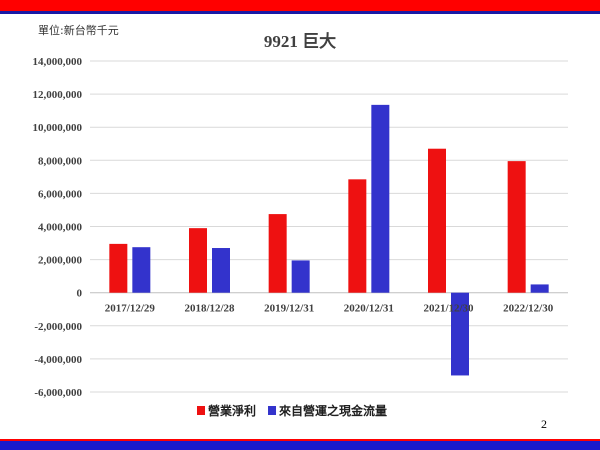 The width and height of the screenshot is (600, 450). I want to click on bottom-red-line, so click(300, 440).